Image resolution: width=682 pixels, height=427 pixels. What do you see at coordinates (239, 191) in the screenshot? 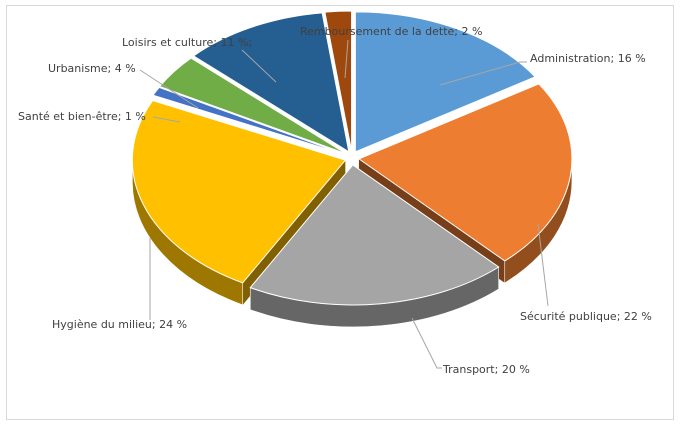
I see `slice-hygiene-du-milieu` at bounding box center [239, 191].